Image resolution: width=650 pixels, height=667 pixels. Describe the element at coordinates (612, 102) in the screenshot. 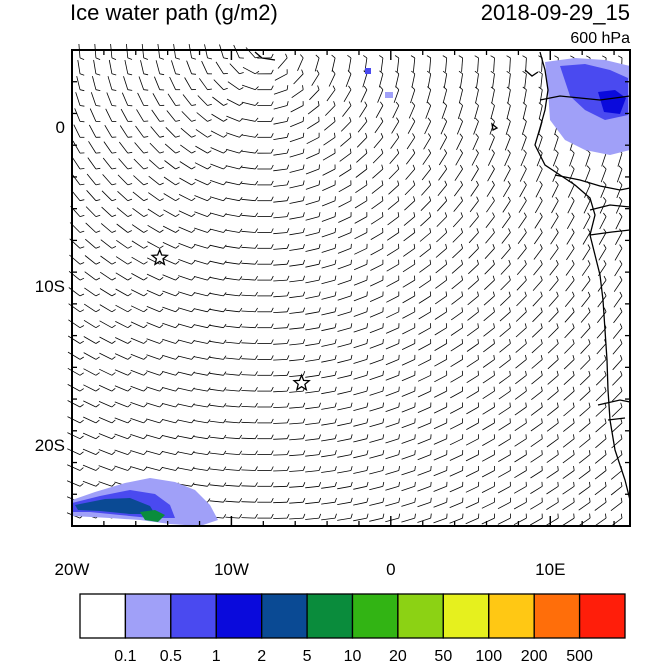

I see `ice-cloud-core2-ne` at that location.